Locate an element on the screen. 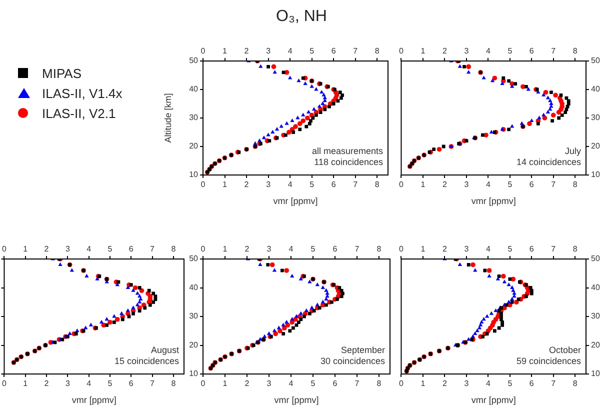 The width and height of the screenshot is (603, 412). annotation: October is located at coordinates (564, 350).